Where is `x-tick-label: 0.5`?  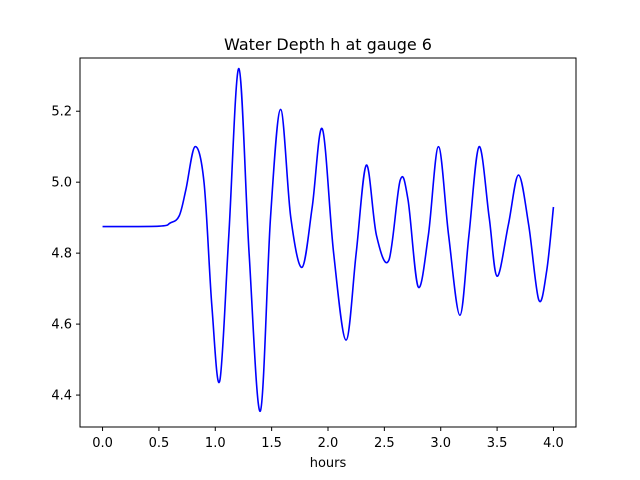 x-tick-label: 0.5 is located at coordinates (159, 443).